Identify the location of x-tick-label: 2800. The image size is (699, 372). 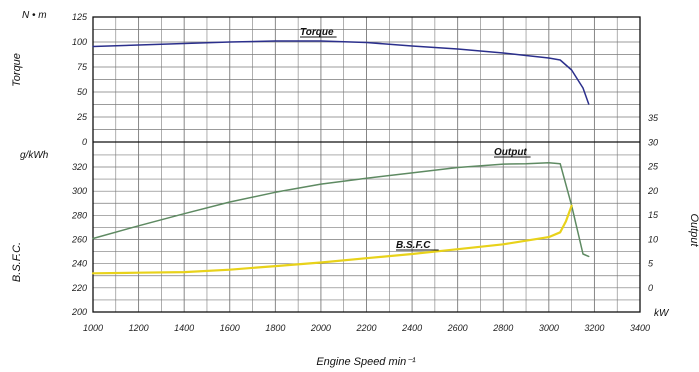
(502, 328).